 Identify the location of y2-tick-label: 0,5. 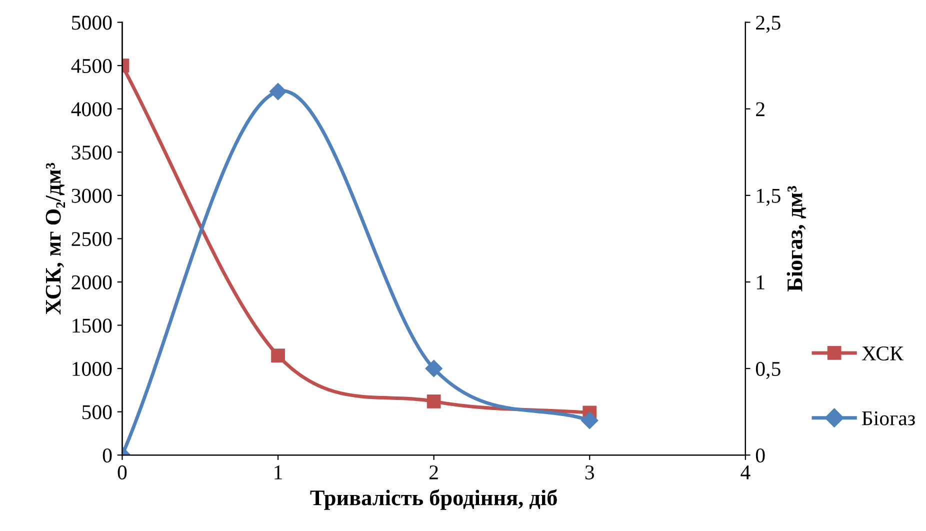
(768, 370).